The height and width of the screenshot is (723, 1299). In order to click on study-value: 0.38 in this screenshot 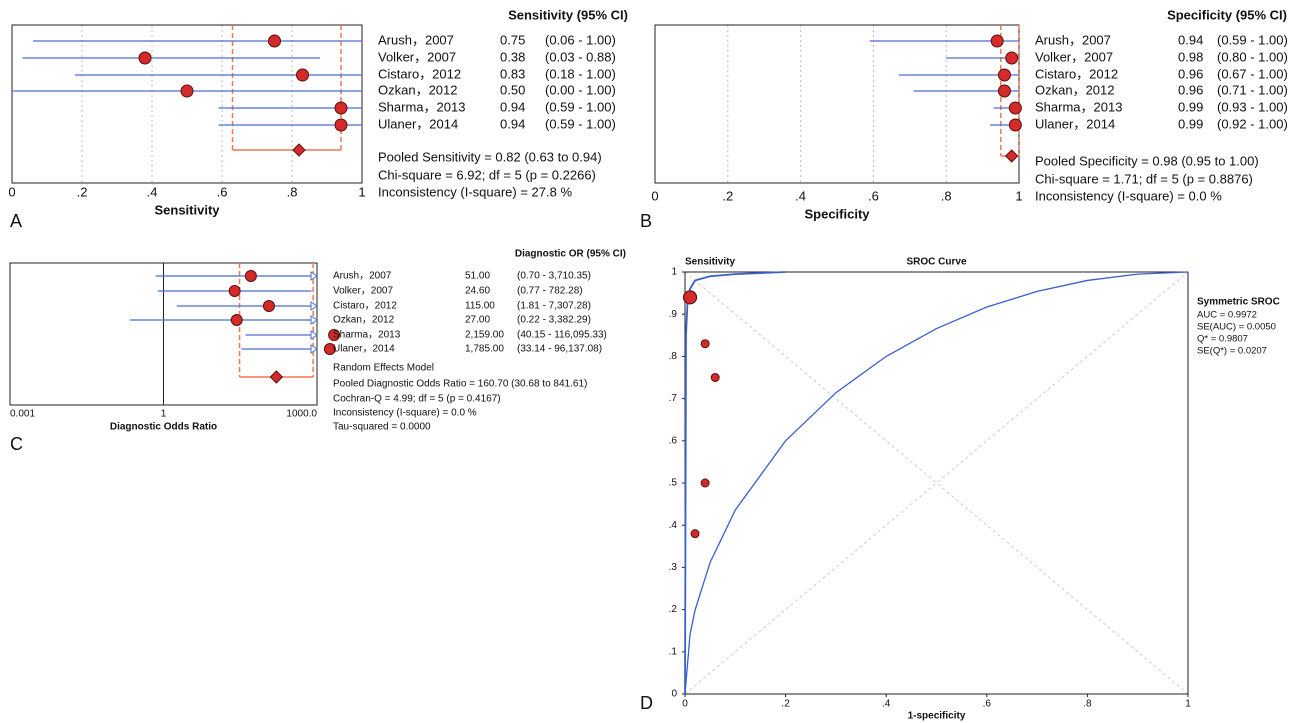, I will do `click(512, 56)`.